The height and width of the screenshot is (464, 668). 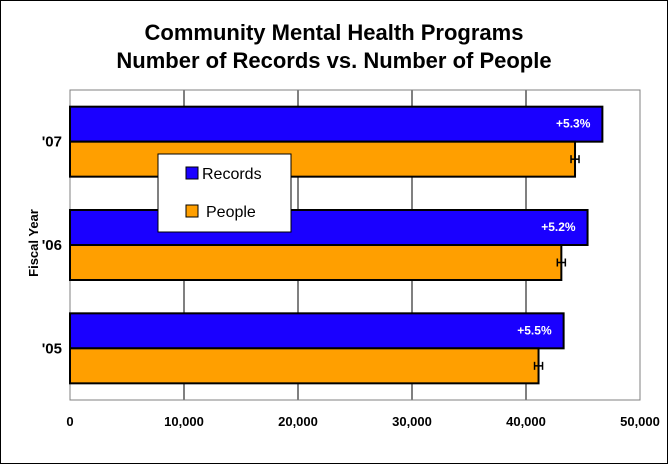 I want to click on x-tick-label: 10,000, so click(x=184, y=421).